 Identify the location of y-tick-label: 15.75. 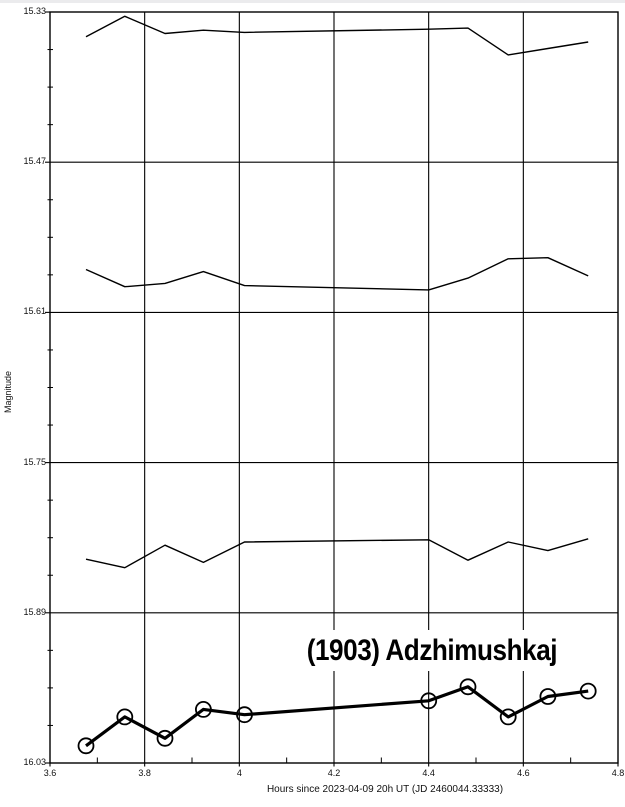
(34, 461).